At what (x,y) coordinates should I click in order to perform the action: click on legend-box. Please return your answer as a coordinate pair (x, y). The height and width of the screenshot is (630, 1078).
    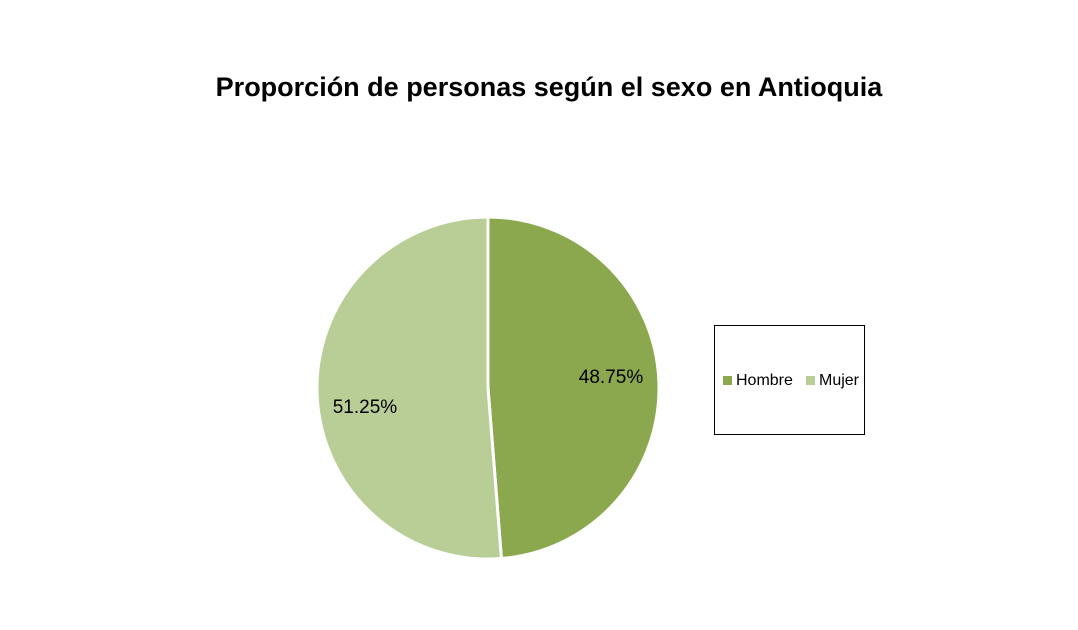
    Looking at the image, I should click on (789, 380).